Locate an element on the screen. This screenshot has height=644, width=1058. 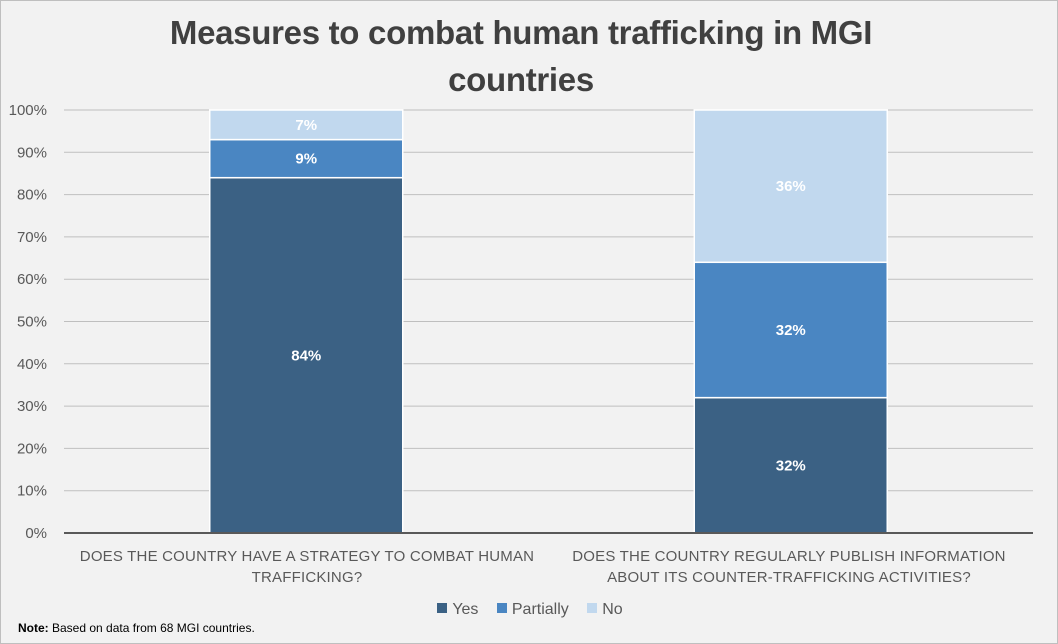
y-tick-label-70: 70% is located at coordinates (32, 237).